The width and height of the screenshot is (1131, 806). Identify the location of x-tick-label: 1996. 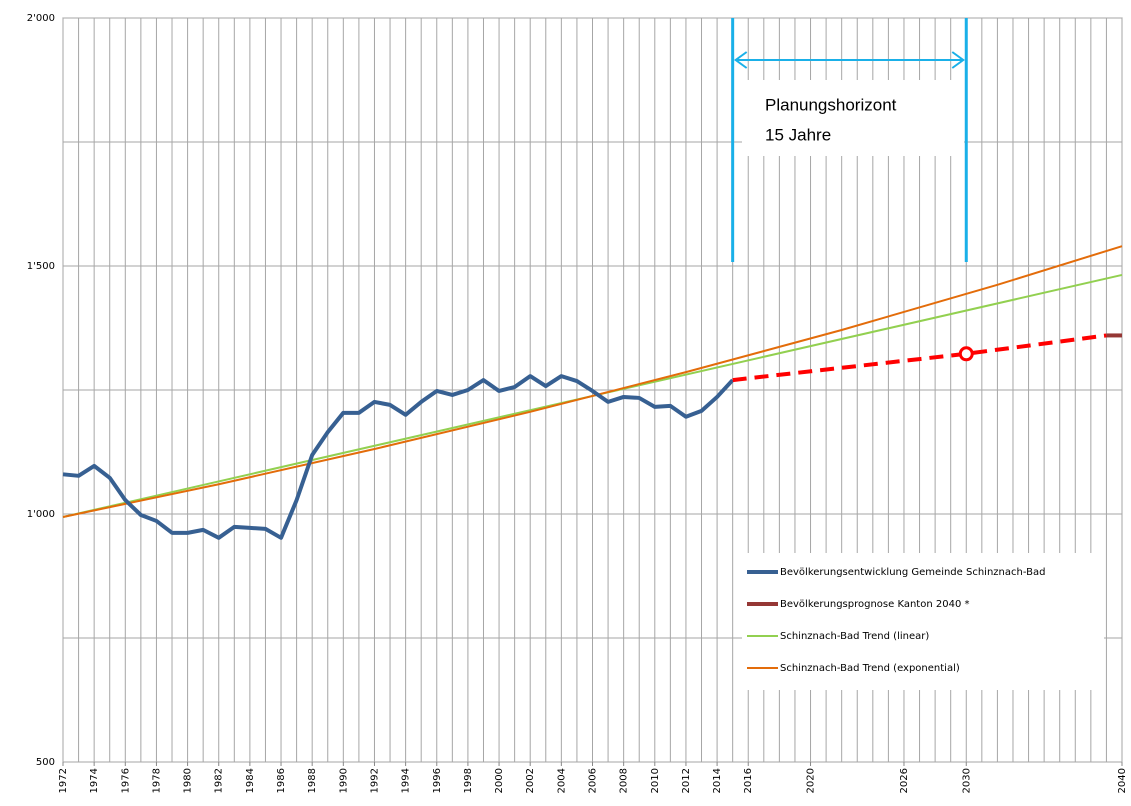
(437, 780).